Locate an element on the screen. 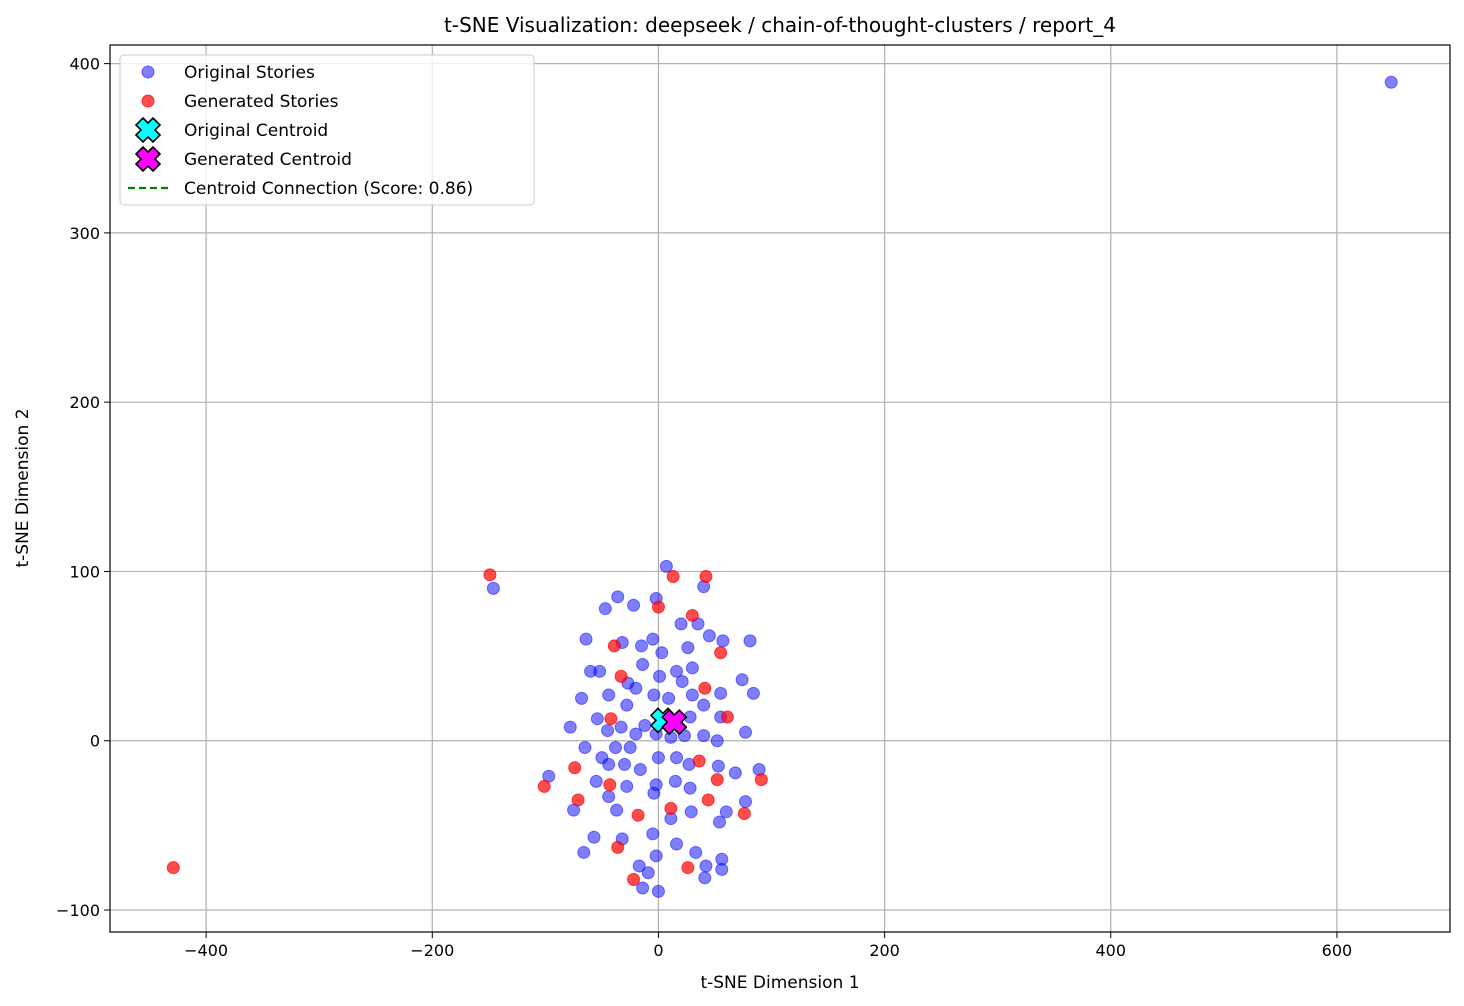 The height and width of the screenshot is (1006, 1464). legend-box is located at coordinates (327, 130).